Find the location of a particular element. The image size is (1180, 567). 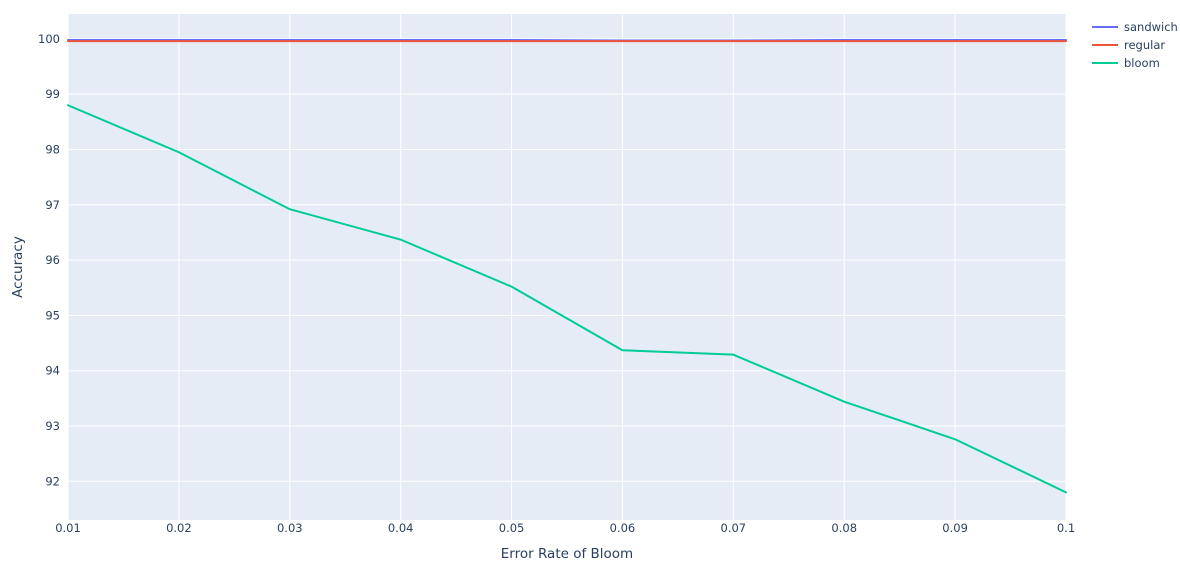

legend-label: bloom is located at coordinates (1142, 63).